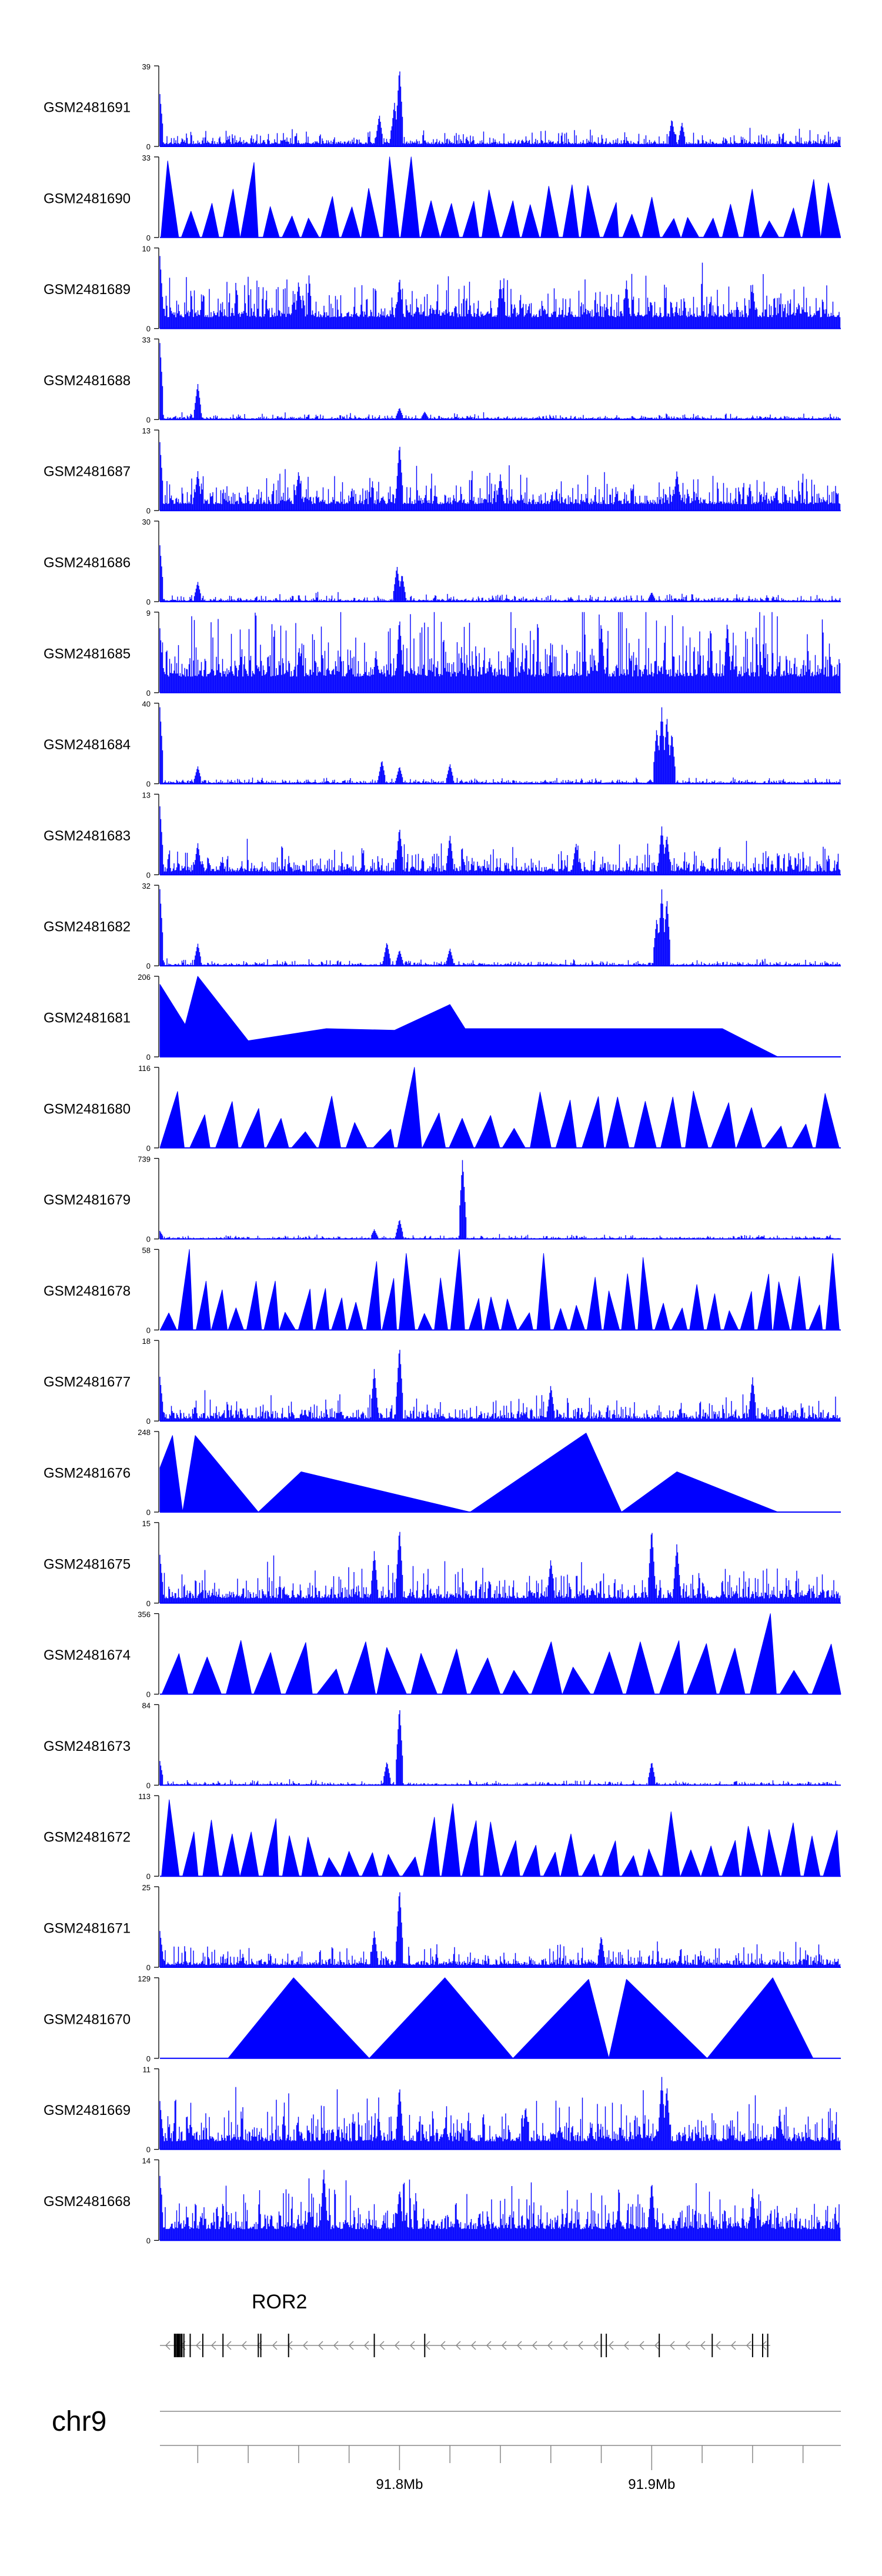  Describe the element at coordinates (87, 836) in the screenshot. I see `track-label: GSM2481683` at that location.